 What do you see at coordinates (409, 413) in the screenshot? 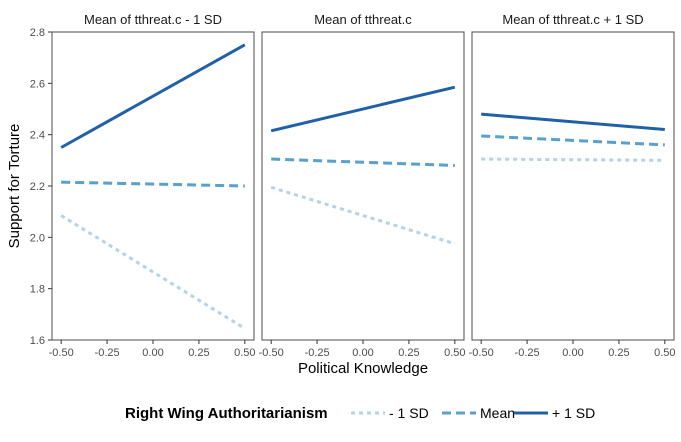
I see `legend-label: - 1 SD` at bounding box center [409, 413].